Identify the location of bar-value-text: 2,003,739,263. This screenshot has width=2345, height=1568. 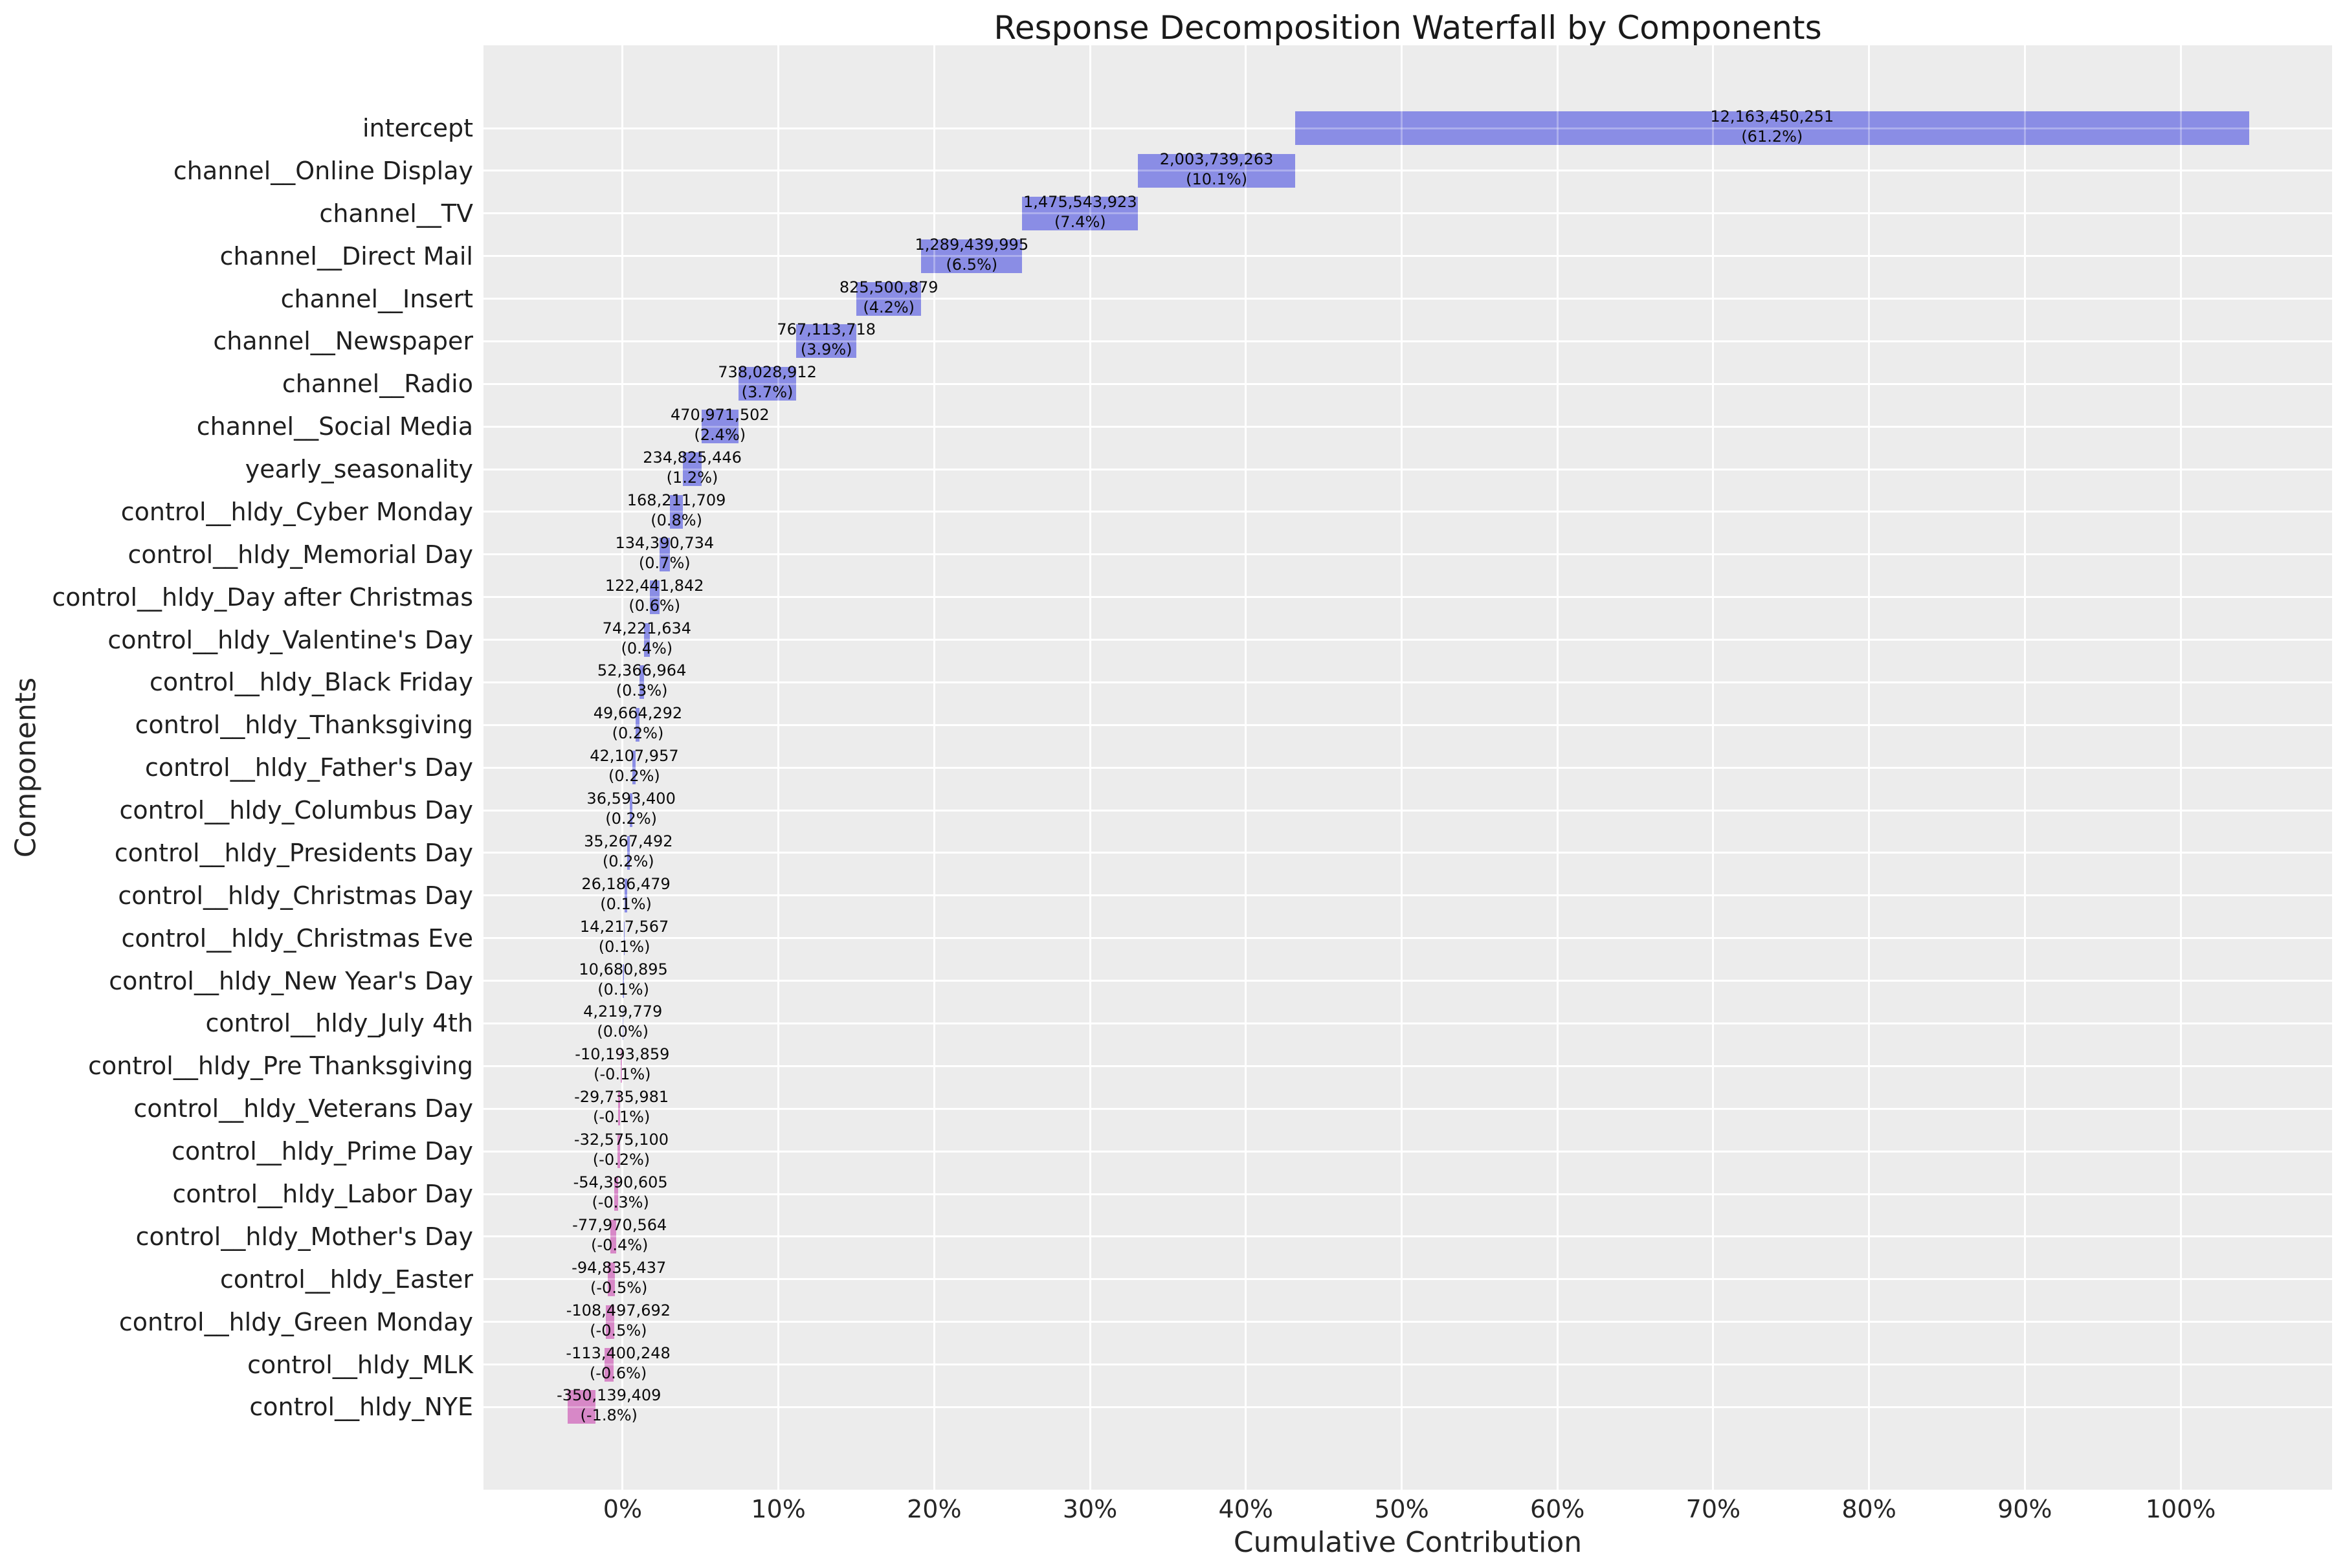
(1216, 158).